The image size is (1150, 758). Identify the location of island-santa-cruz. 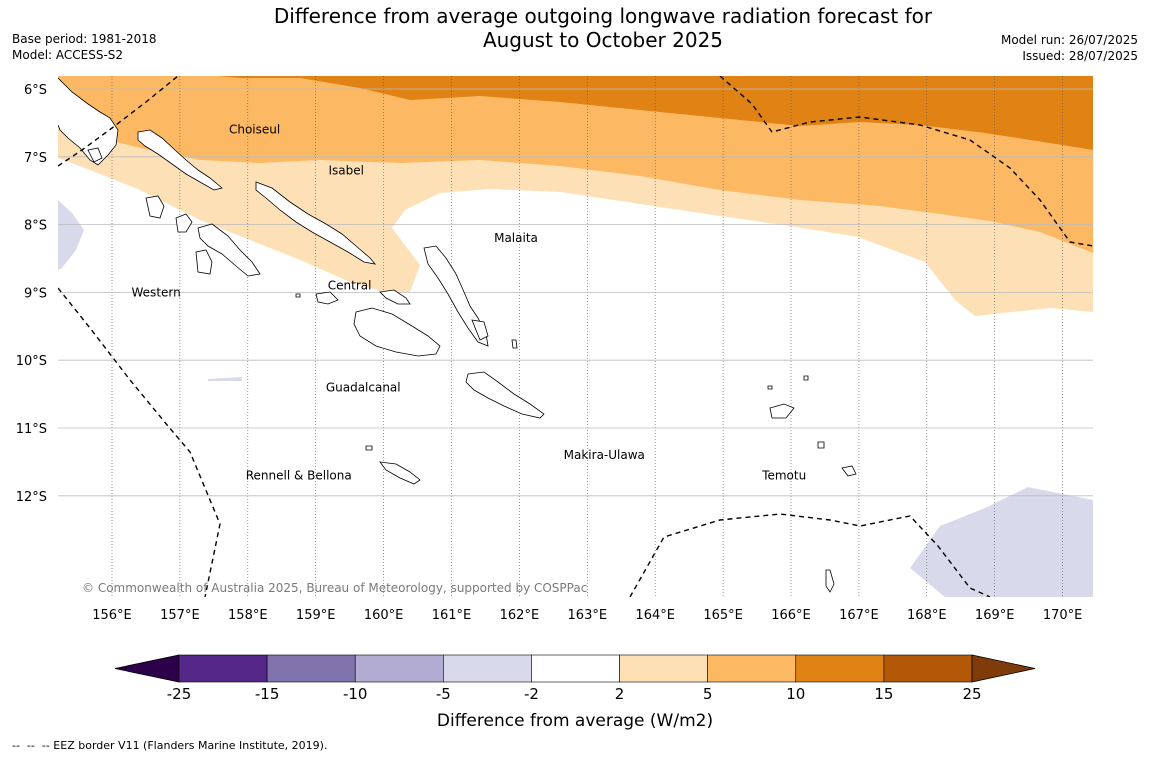
(782, 411).